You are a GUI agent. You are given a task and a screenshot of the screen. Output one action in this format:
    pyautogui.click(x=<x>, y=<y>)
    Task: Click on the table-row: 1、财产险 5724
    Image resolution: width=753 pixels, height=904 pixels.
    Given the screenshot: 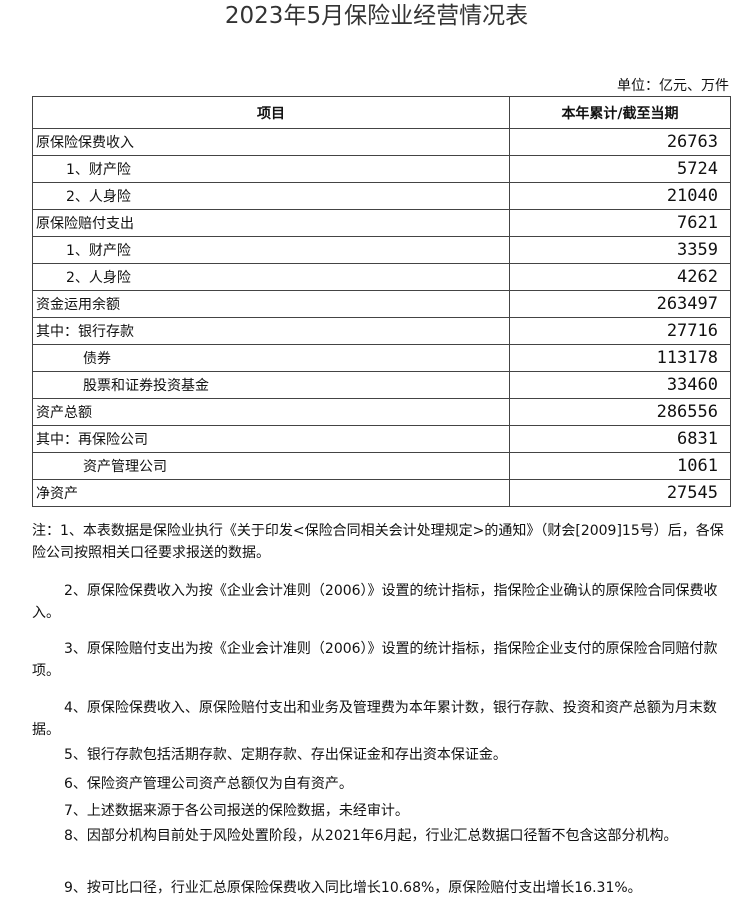 What is the action you would take?
    pyautogui.click(x=381, y=169)
    